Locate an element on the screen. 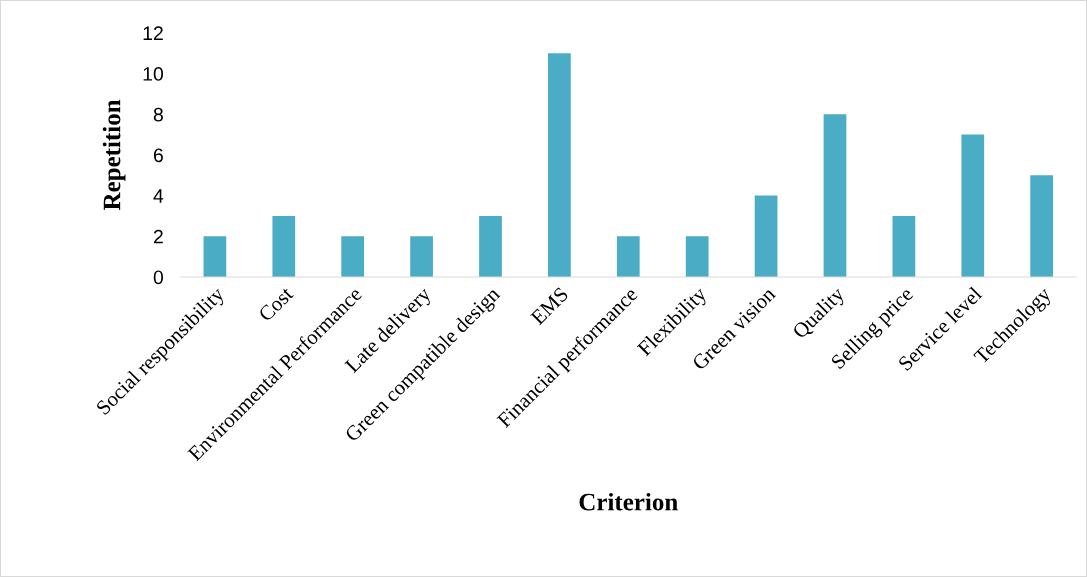 This screenshot has height=577, width=1087. y-tick-label: 8 is located at coordinates (158, 114).